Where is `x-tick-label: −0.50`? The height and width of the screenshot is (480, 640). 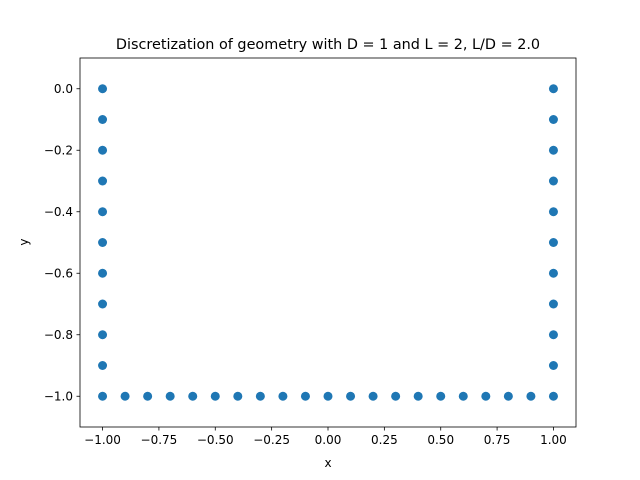 x-tick-label: −0.50 is located at coordinates (215, 440).